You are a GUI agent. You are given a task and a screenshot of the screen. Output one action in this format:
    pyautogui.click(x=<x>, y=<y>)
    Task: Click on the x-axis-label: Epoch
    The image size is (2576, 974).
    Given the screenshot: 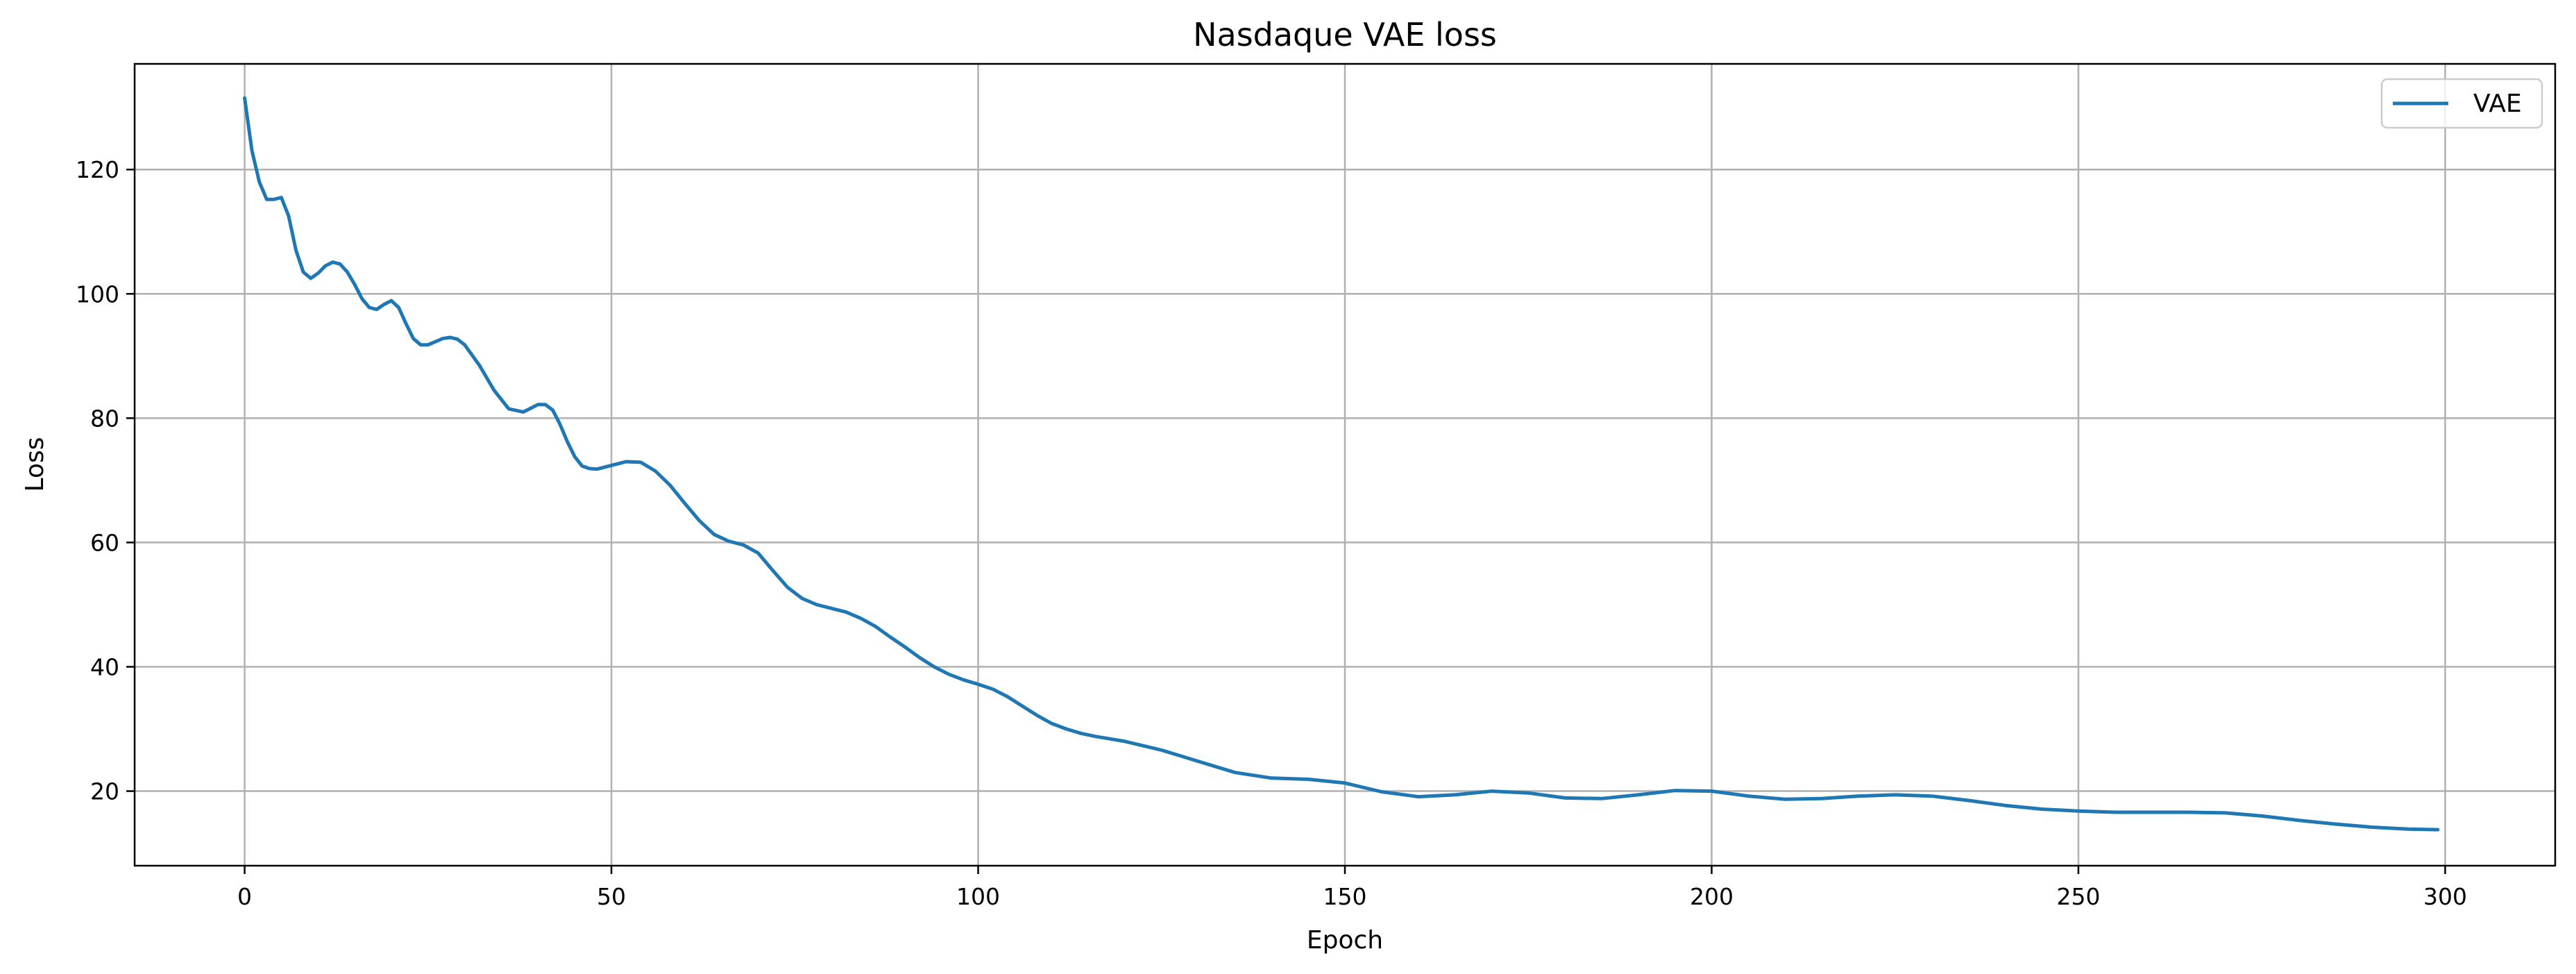 What is the action you would take?
    pyautogui.click(x=1345, y=940)
    